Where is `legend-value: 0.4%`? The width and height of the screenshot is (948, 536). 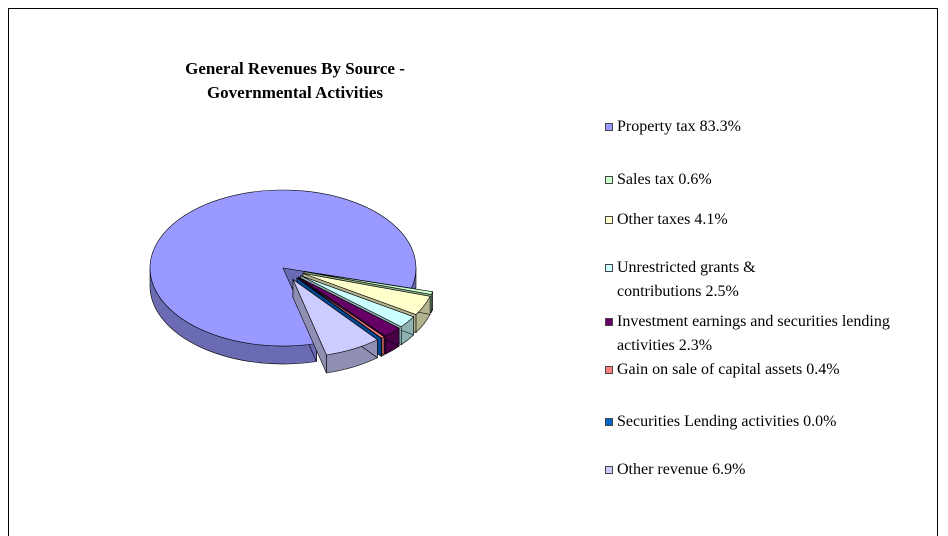
legend-value: 0.4% is located at coordinates (823, 369).